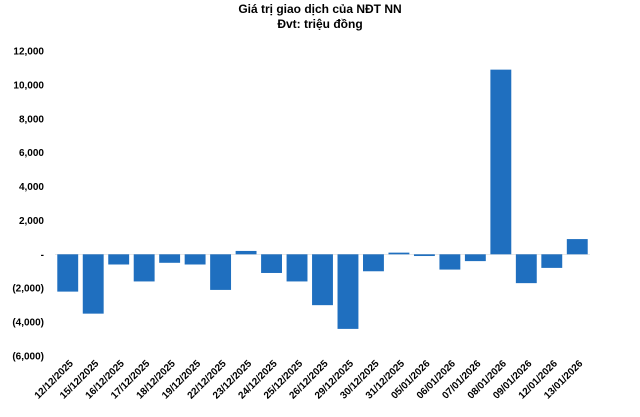 The image size is (640, 417). What do you see at coordinates (195, 259) in the screenshot?
I see `bar-19-12-2025` at bounding box center [195, 259].